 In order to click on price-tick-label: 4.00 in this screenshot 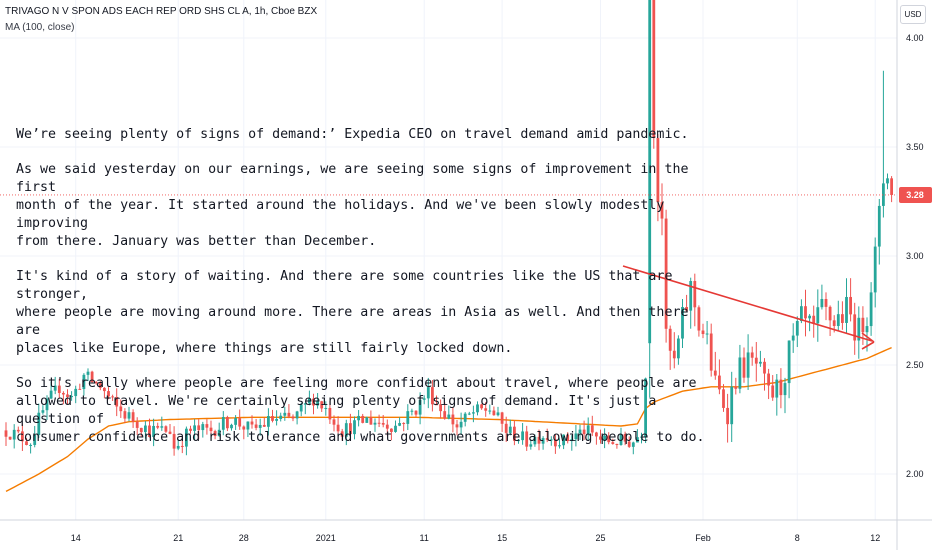, I will do `click(915, 38)`.